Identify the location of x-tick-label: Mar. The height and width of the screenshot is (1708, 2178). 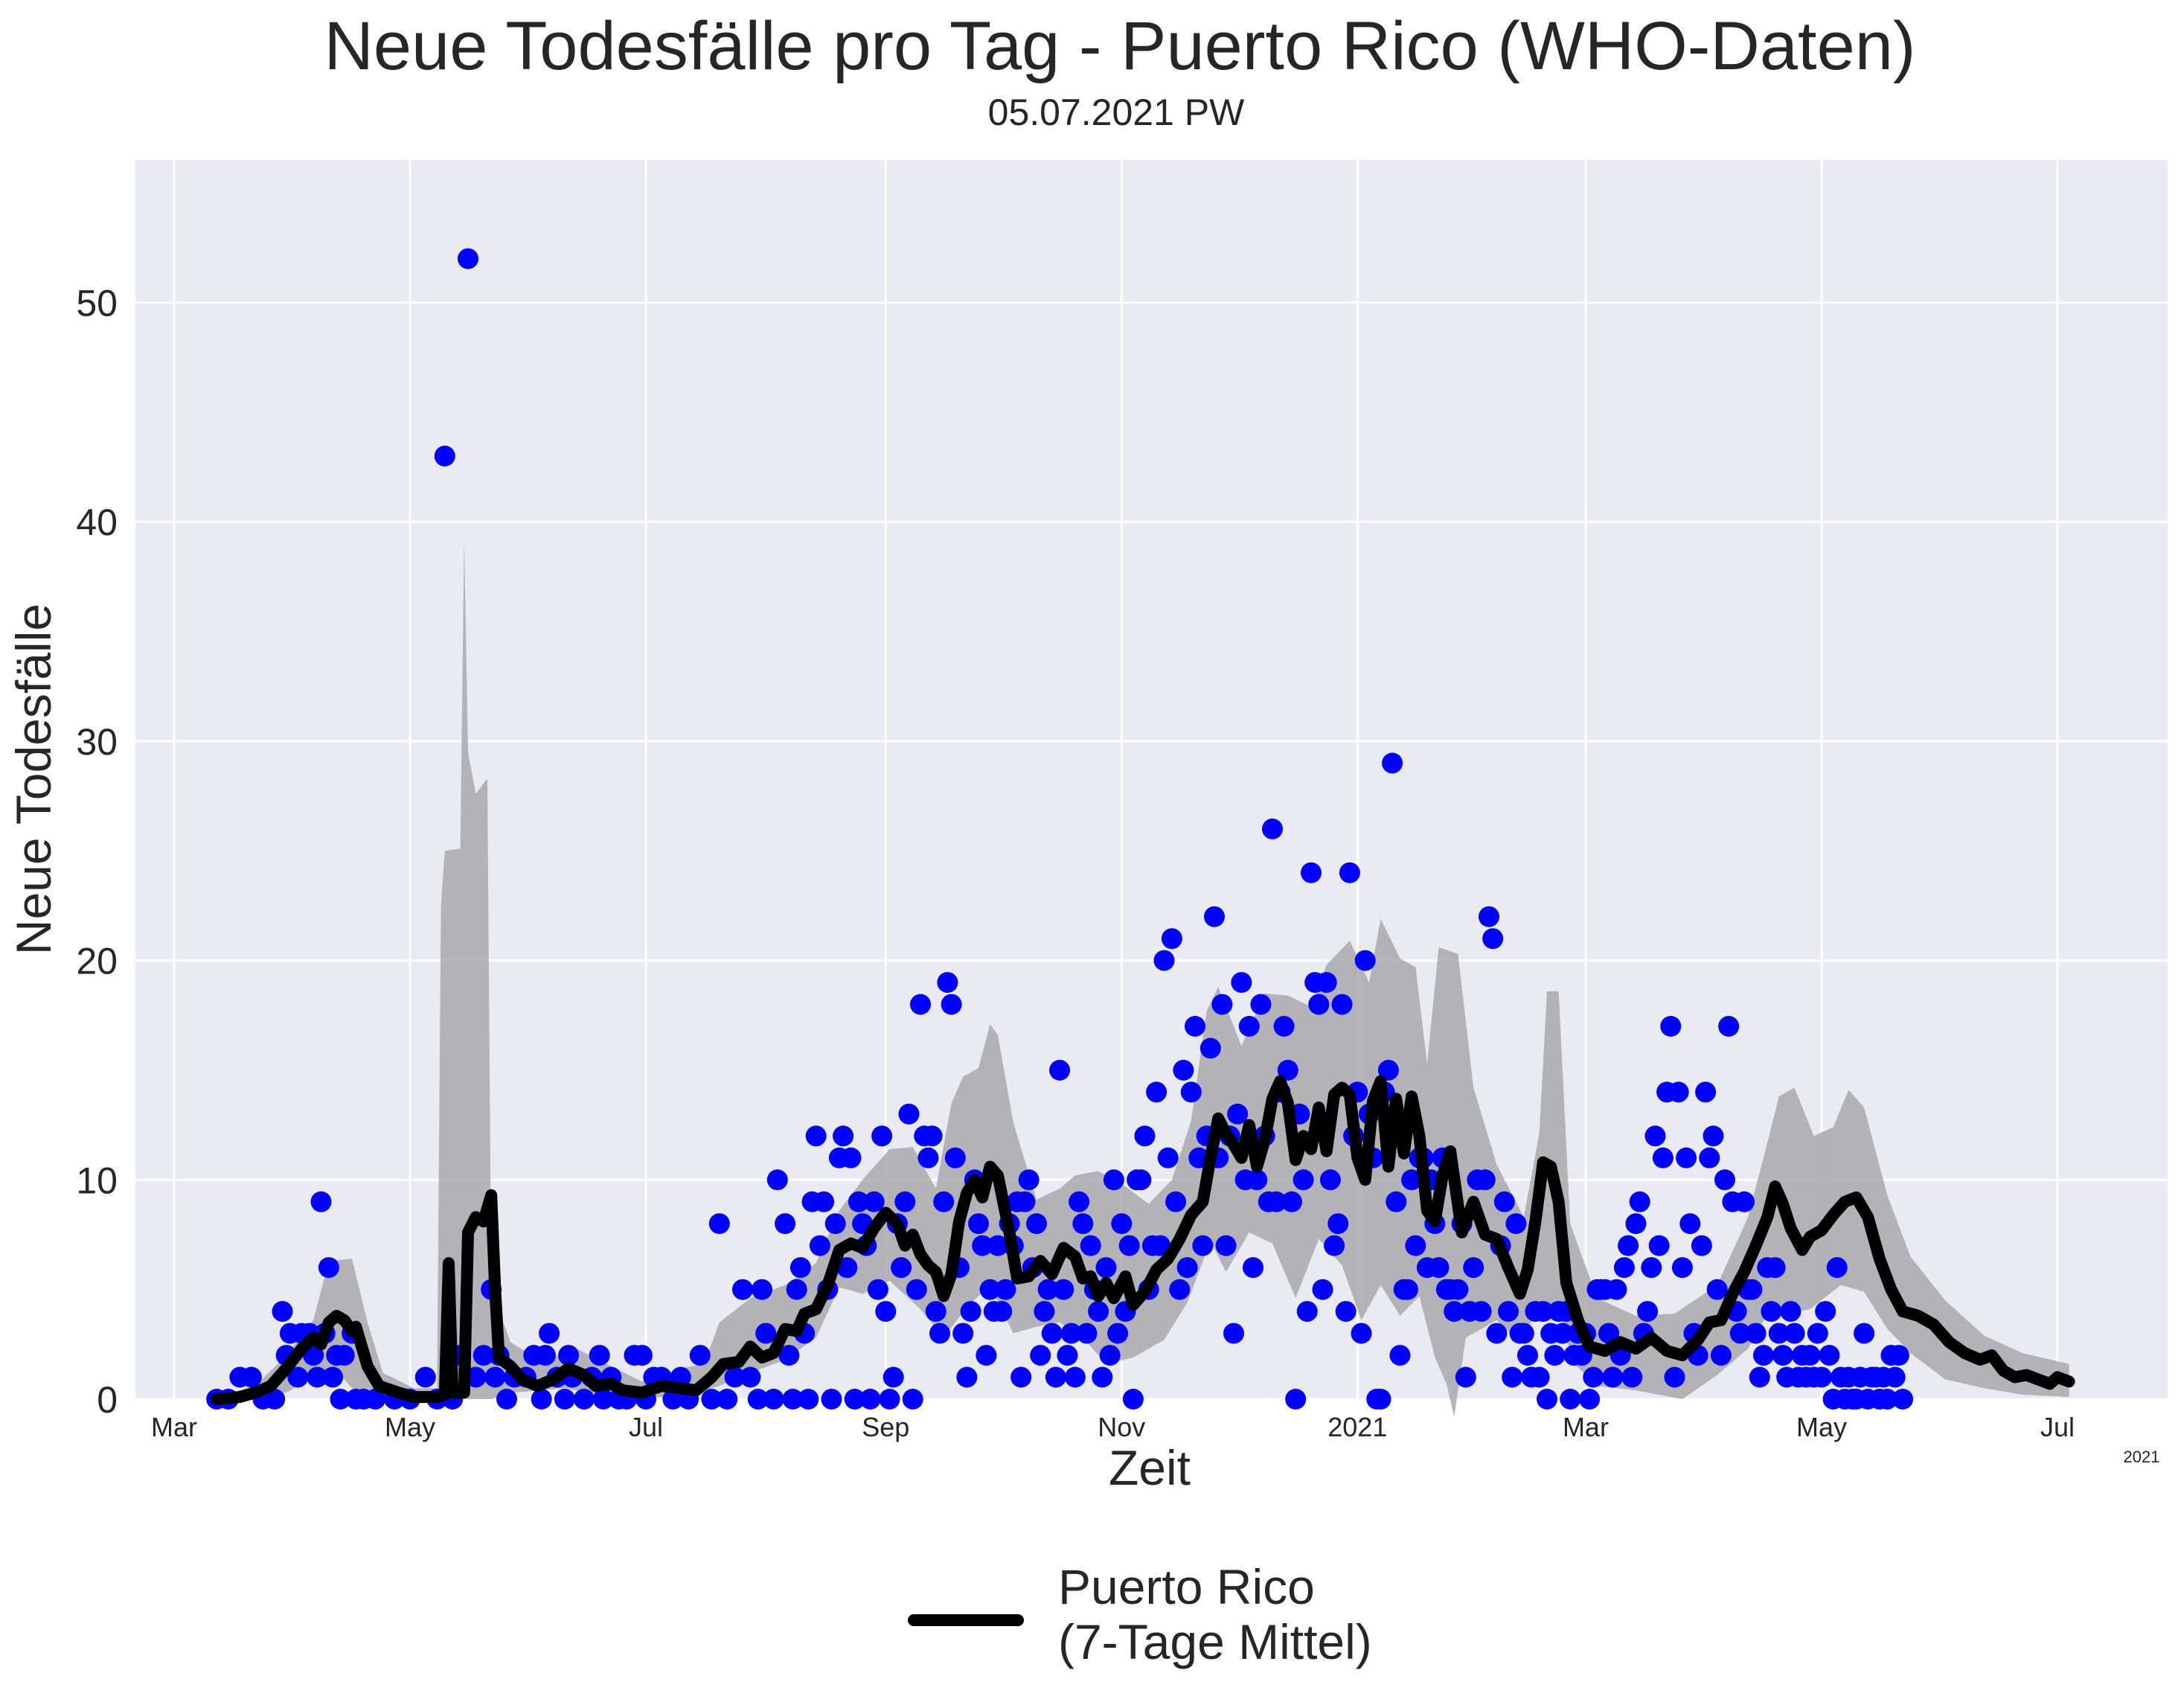
(174, 1427).